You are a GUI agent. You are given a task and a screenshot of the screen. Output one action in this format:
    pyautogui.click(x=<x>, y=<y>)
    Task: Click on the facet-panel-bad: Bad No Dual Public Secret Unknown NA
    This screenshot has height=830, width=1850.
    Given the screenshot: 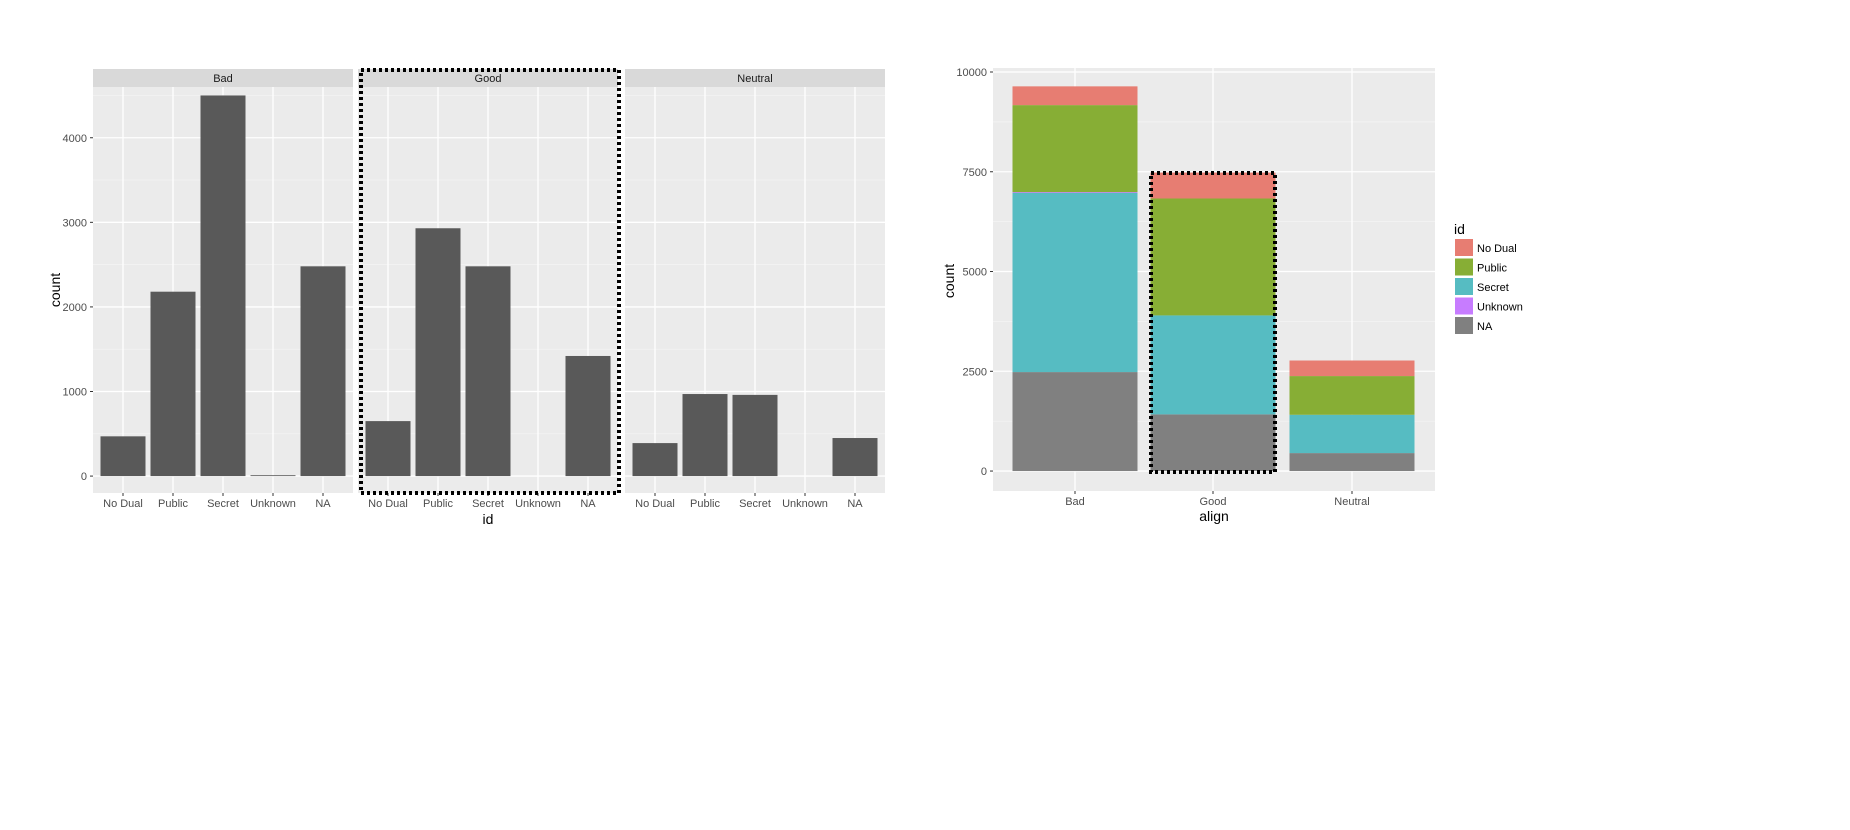 What is the action you would take?
    pyautogui.click(x=223, y=289)
    